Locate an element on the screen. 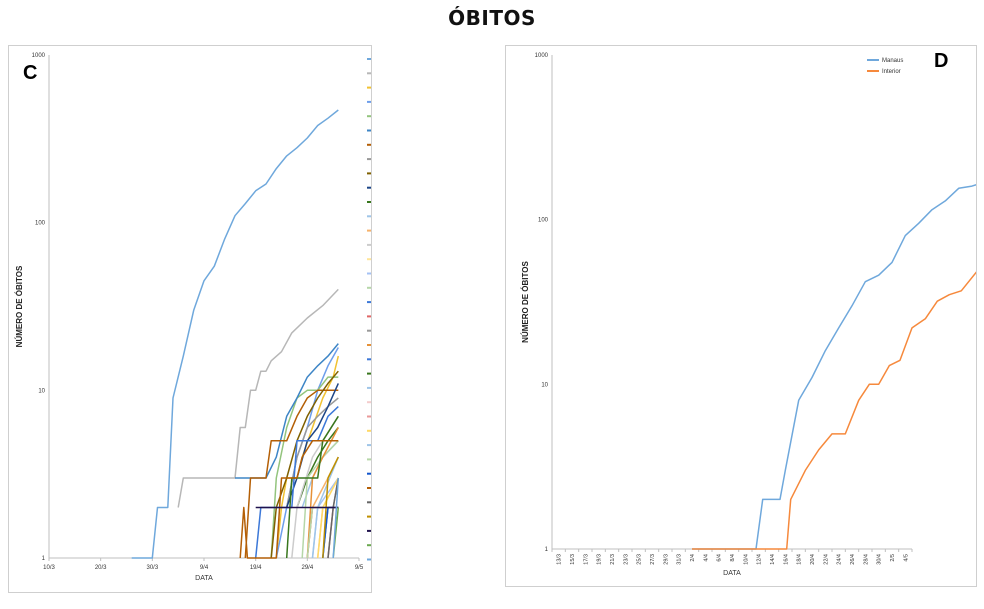 This screenshot has width=984, height=609. x-tick-label: 2/5 is located at coordinates (893, 558).